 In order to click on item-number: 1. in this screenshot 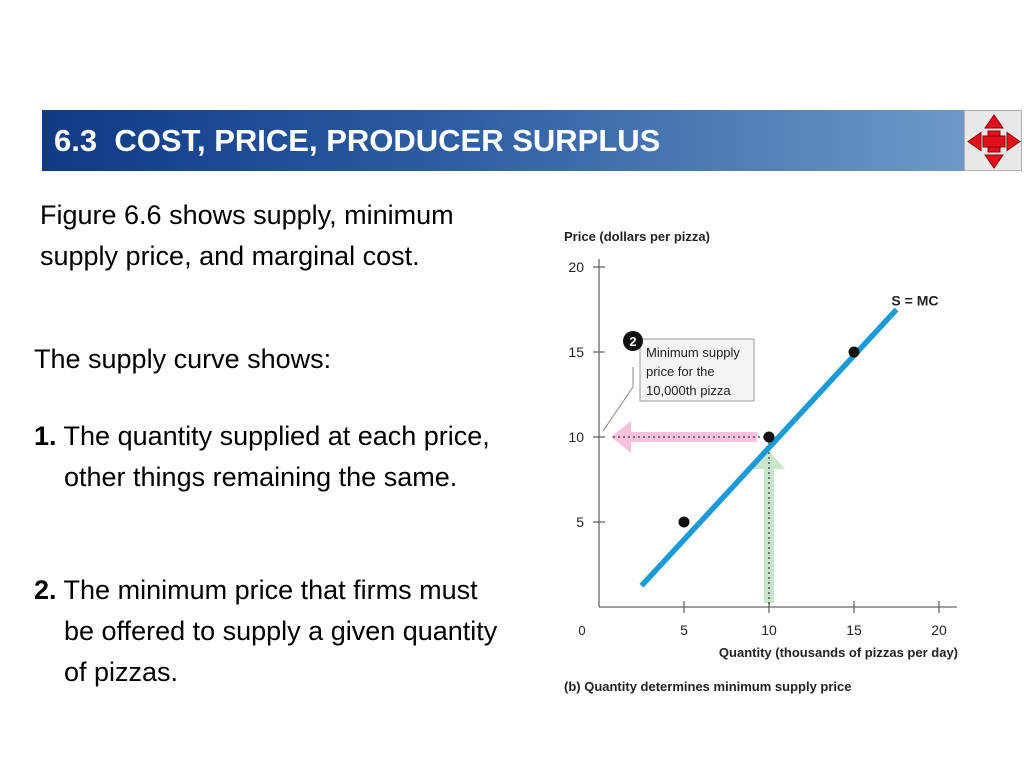, I will do `click(45, 436)`.